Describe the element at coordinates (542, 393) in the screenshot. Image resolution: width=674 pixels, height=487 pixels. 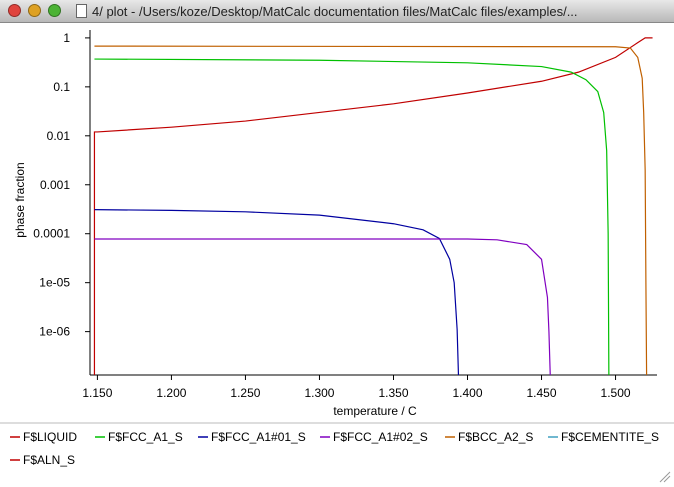
I see `x-tick-label: 1.450` at that location.